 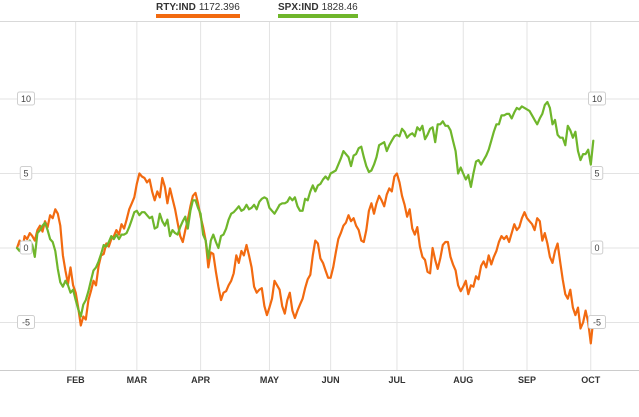 What do you see at coordinates (463, 380) in the screenshot?
I see `x-tick-label-aug: AUG` at bounding box center [463, 380].